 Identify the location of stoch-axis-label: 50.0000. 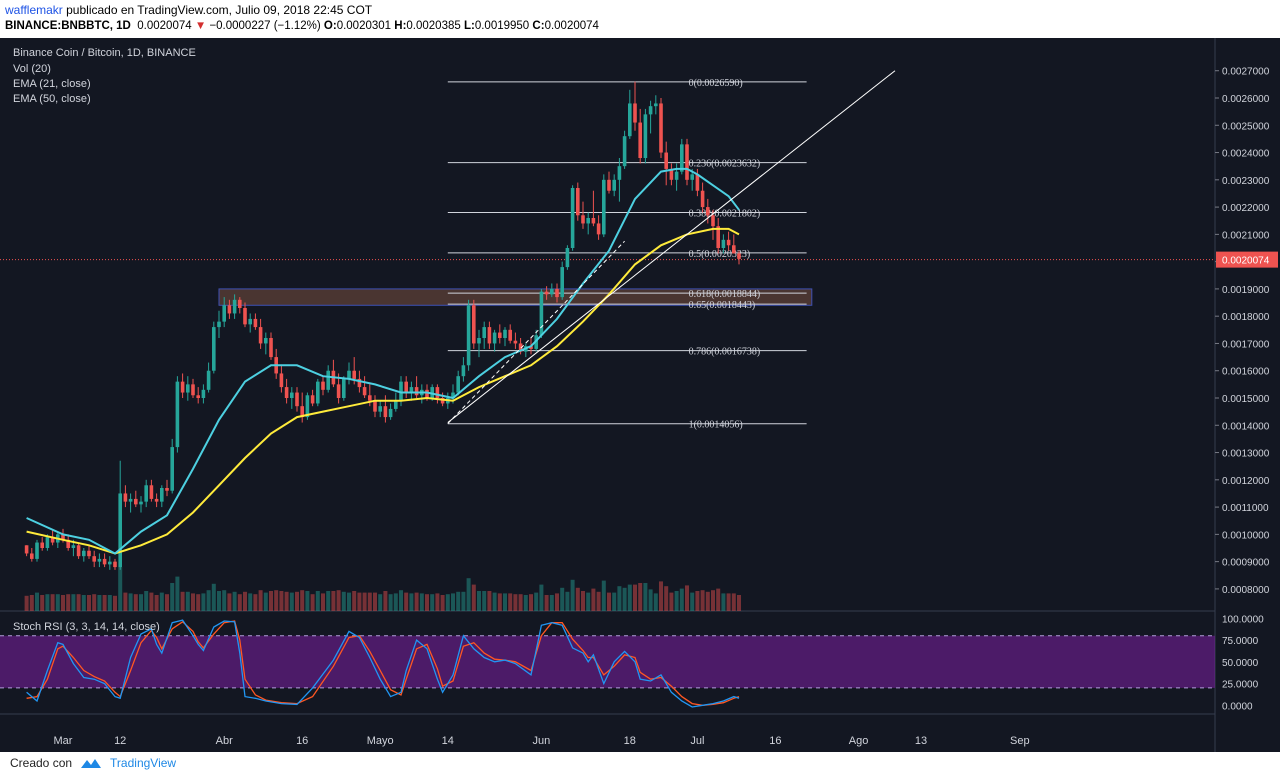
(1240, 663).